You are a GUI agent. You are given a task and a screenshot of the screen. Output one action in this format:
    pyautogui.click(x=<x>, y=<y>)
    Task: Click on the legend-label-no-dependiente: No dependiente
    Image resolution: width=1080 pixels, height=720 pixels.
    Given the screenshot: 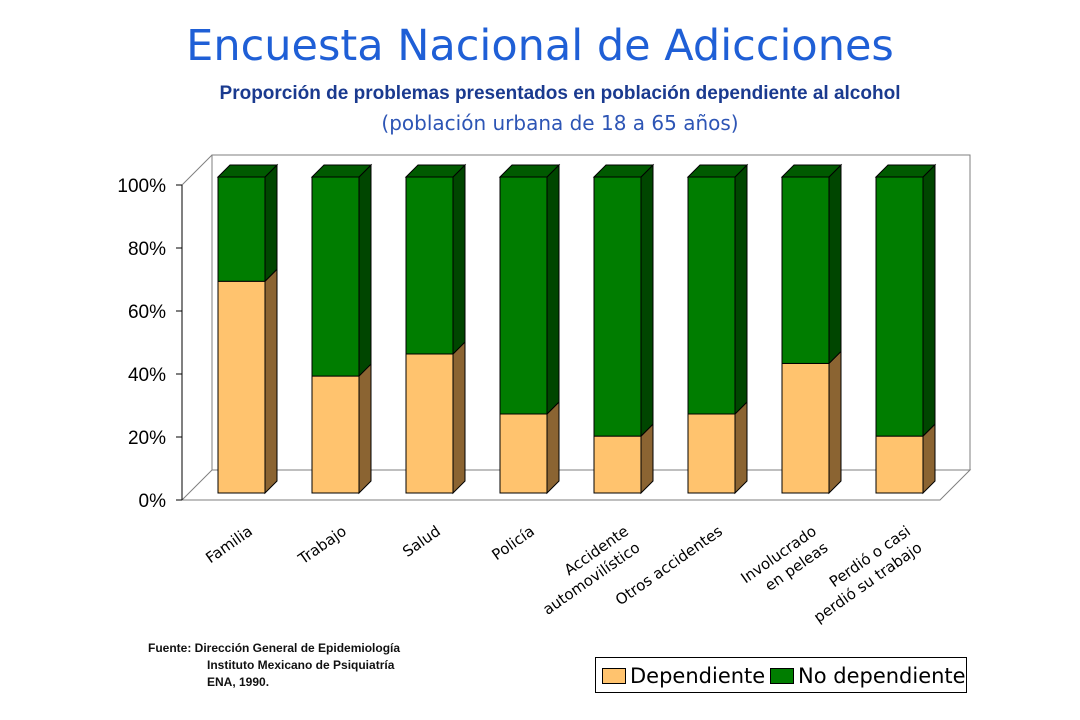 What is the action you would take?
    pyautogui.click(x=882, y=676)
    